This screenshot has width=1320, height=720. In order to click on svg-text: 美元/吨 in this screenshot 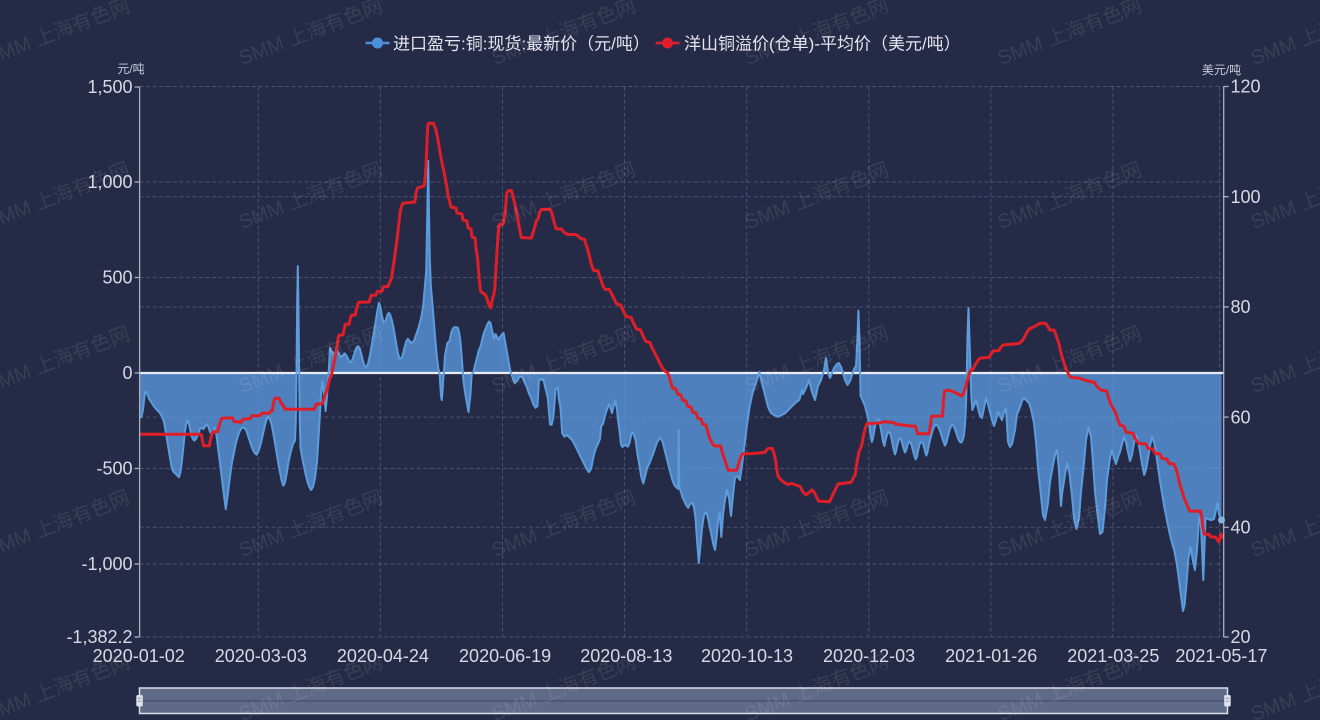, I will do `click(1221, 70)`.